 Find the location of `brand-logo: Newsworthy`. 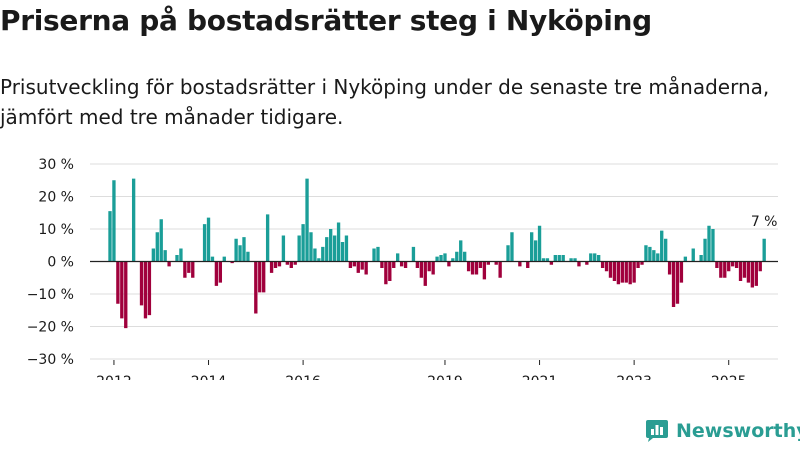

brand-logo: Newsworthy is located at coordinates (722, 431).